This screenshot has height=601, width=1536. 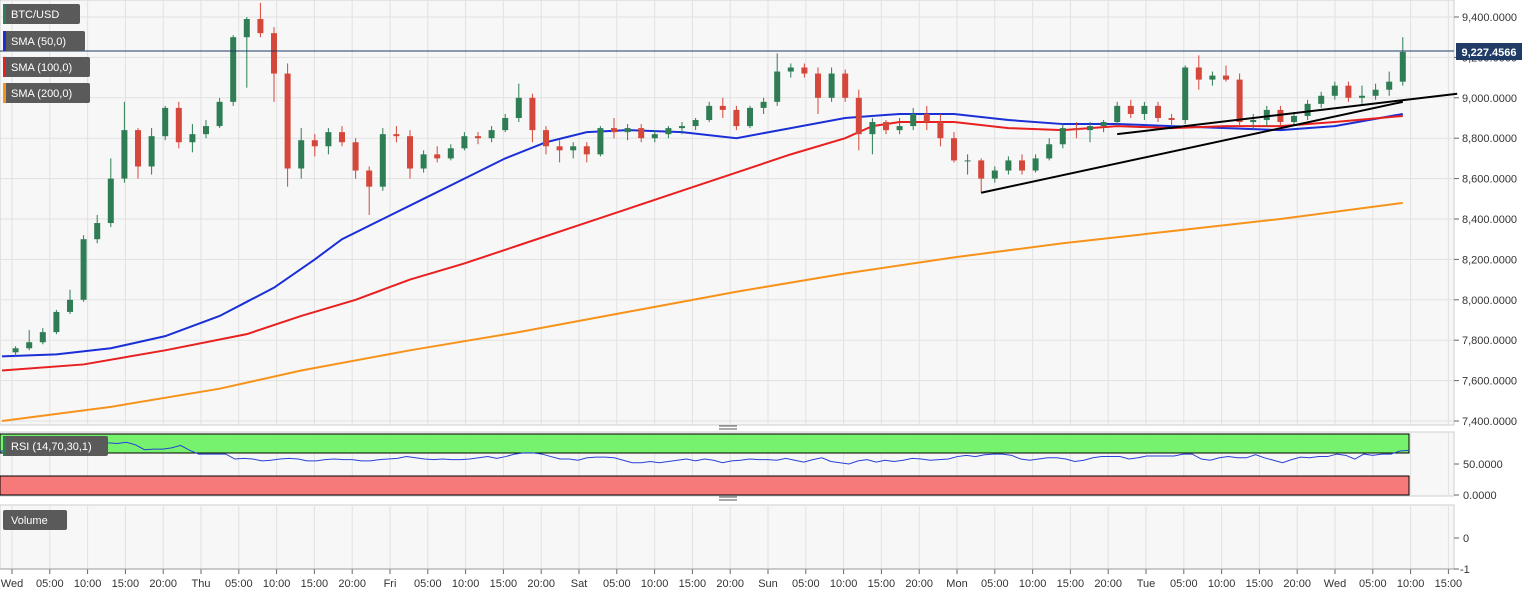 What do you see at coordinates (44, 41) in the screenshot?
I see `legend-sma-50: SMA (50,0)` at bounding box center [44, 41].